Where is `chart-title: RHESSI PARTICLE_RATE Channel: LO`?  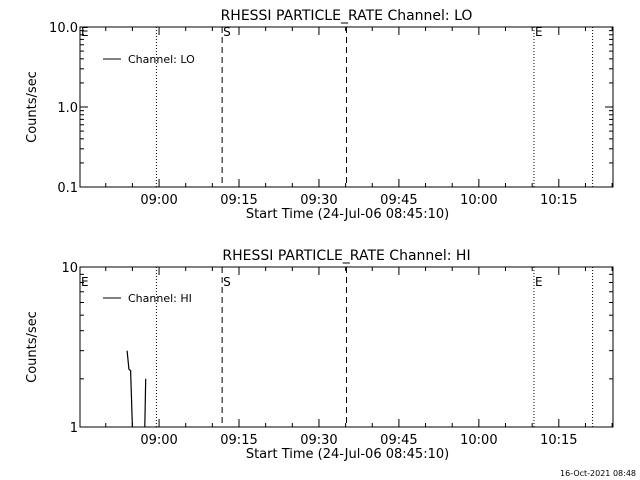
chart-title: RHESSI PARTICLE_RATE Channel: LO is located at coordinates (347, 16).